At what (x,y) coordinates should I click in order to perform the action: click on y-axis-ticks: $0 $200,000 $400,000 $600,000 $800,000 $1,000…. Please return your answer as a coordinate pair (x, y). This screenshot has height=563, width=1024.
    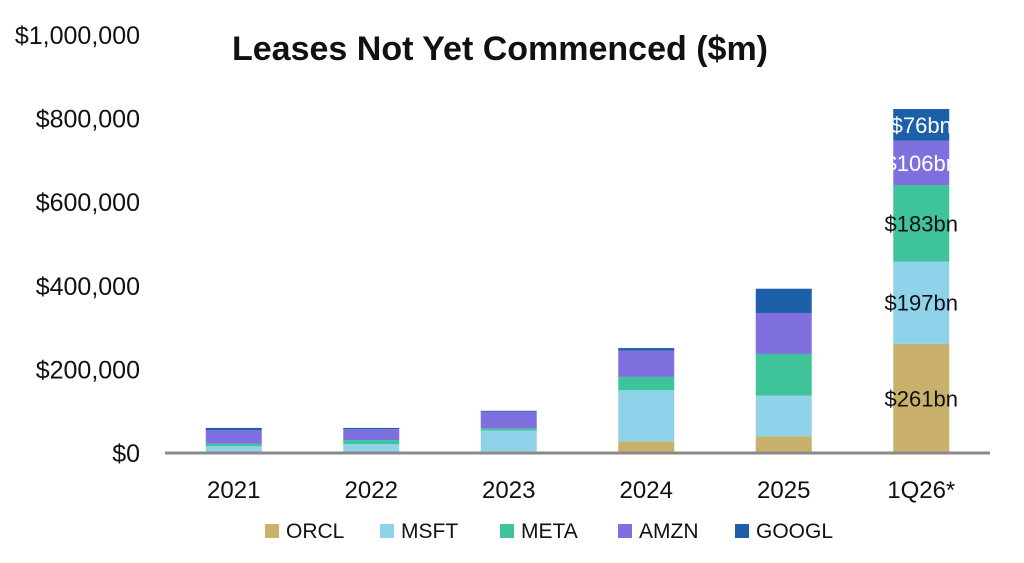
    Looking at the image, I should click on (77, 245).